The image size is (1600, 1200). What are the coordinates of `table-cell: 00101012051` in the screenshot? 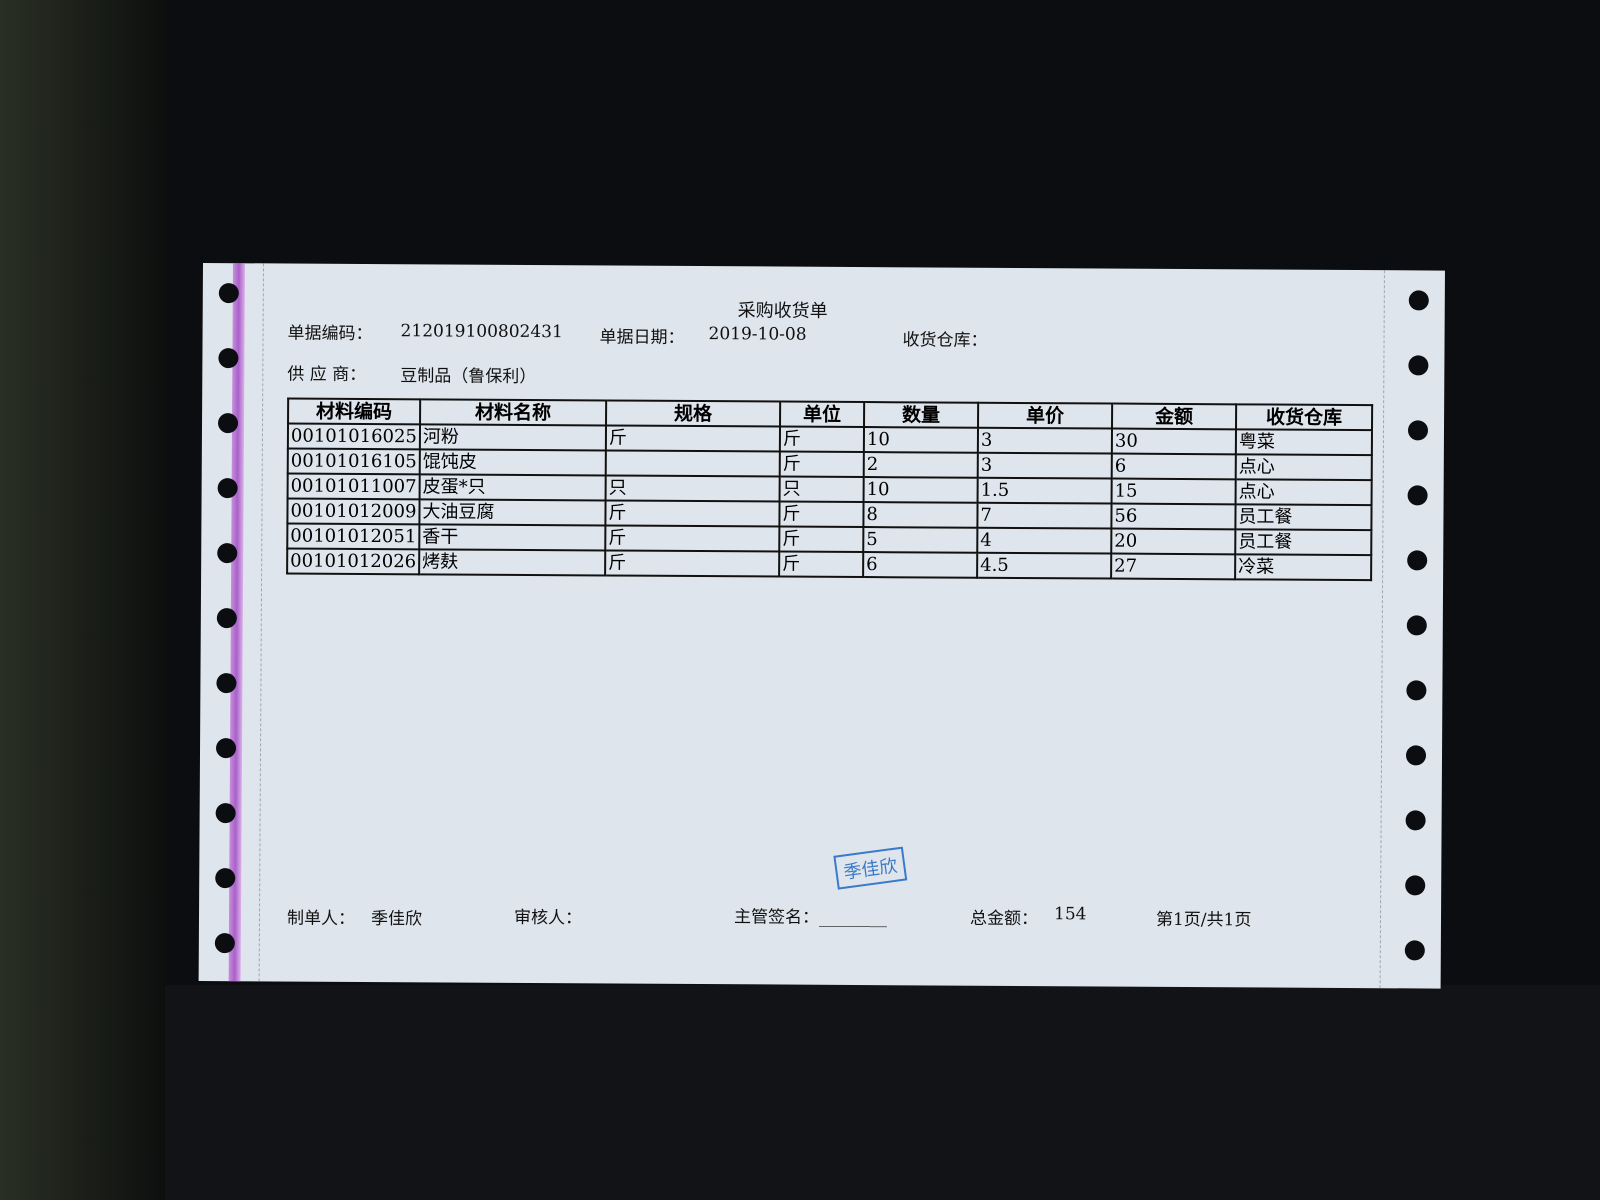 It's located at (353, 536).